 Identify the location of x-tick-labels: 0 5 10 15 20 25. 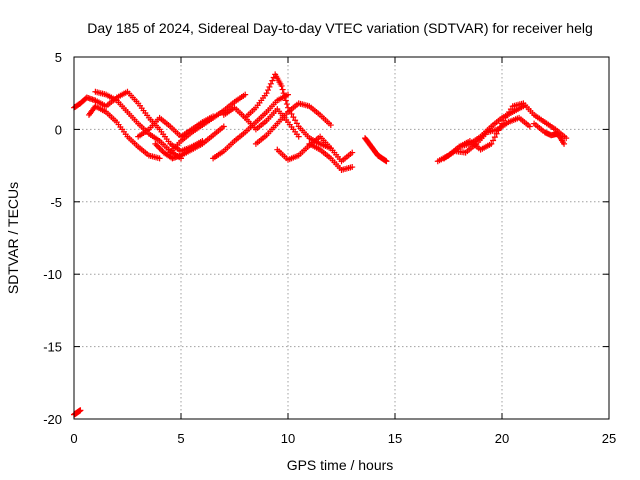
(343, 438).